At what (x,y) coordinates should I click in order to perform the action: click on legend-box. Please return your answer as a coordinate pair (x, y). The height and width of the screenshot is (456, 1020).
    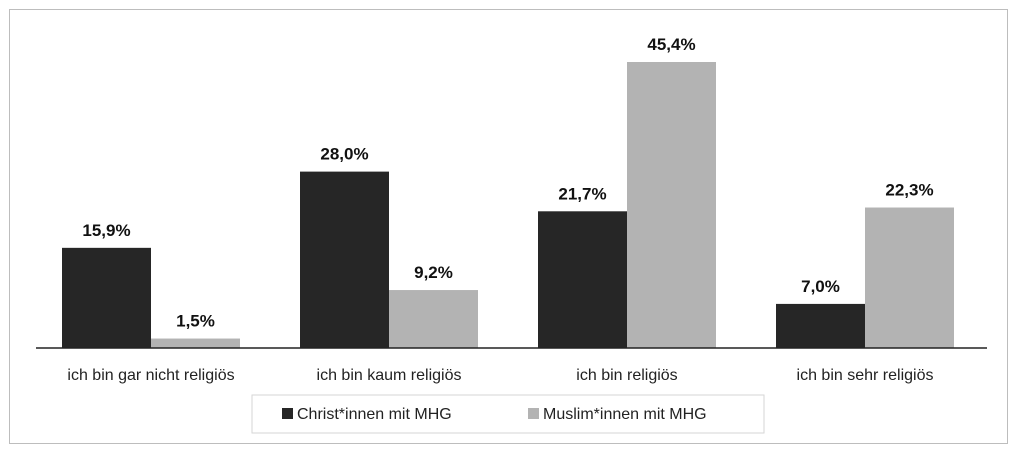
    Looking at the image, I should click on (508, 414).